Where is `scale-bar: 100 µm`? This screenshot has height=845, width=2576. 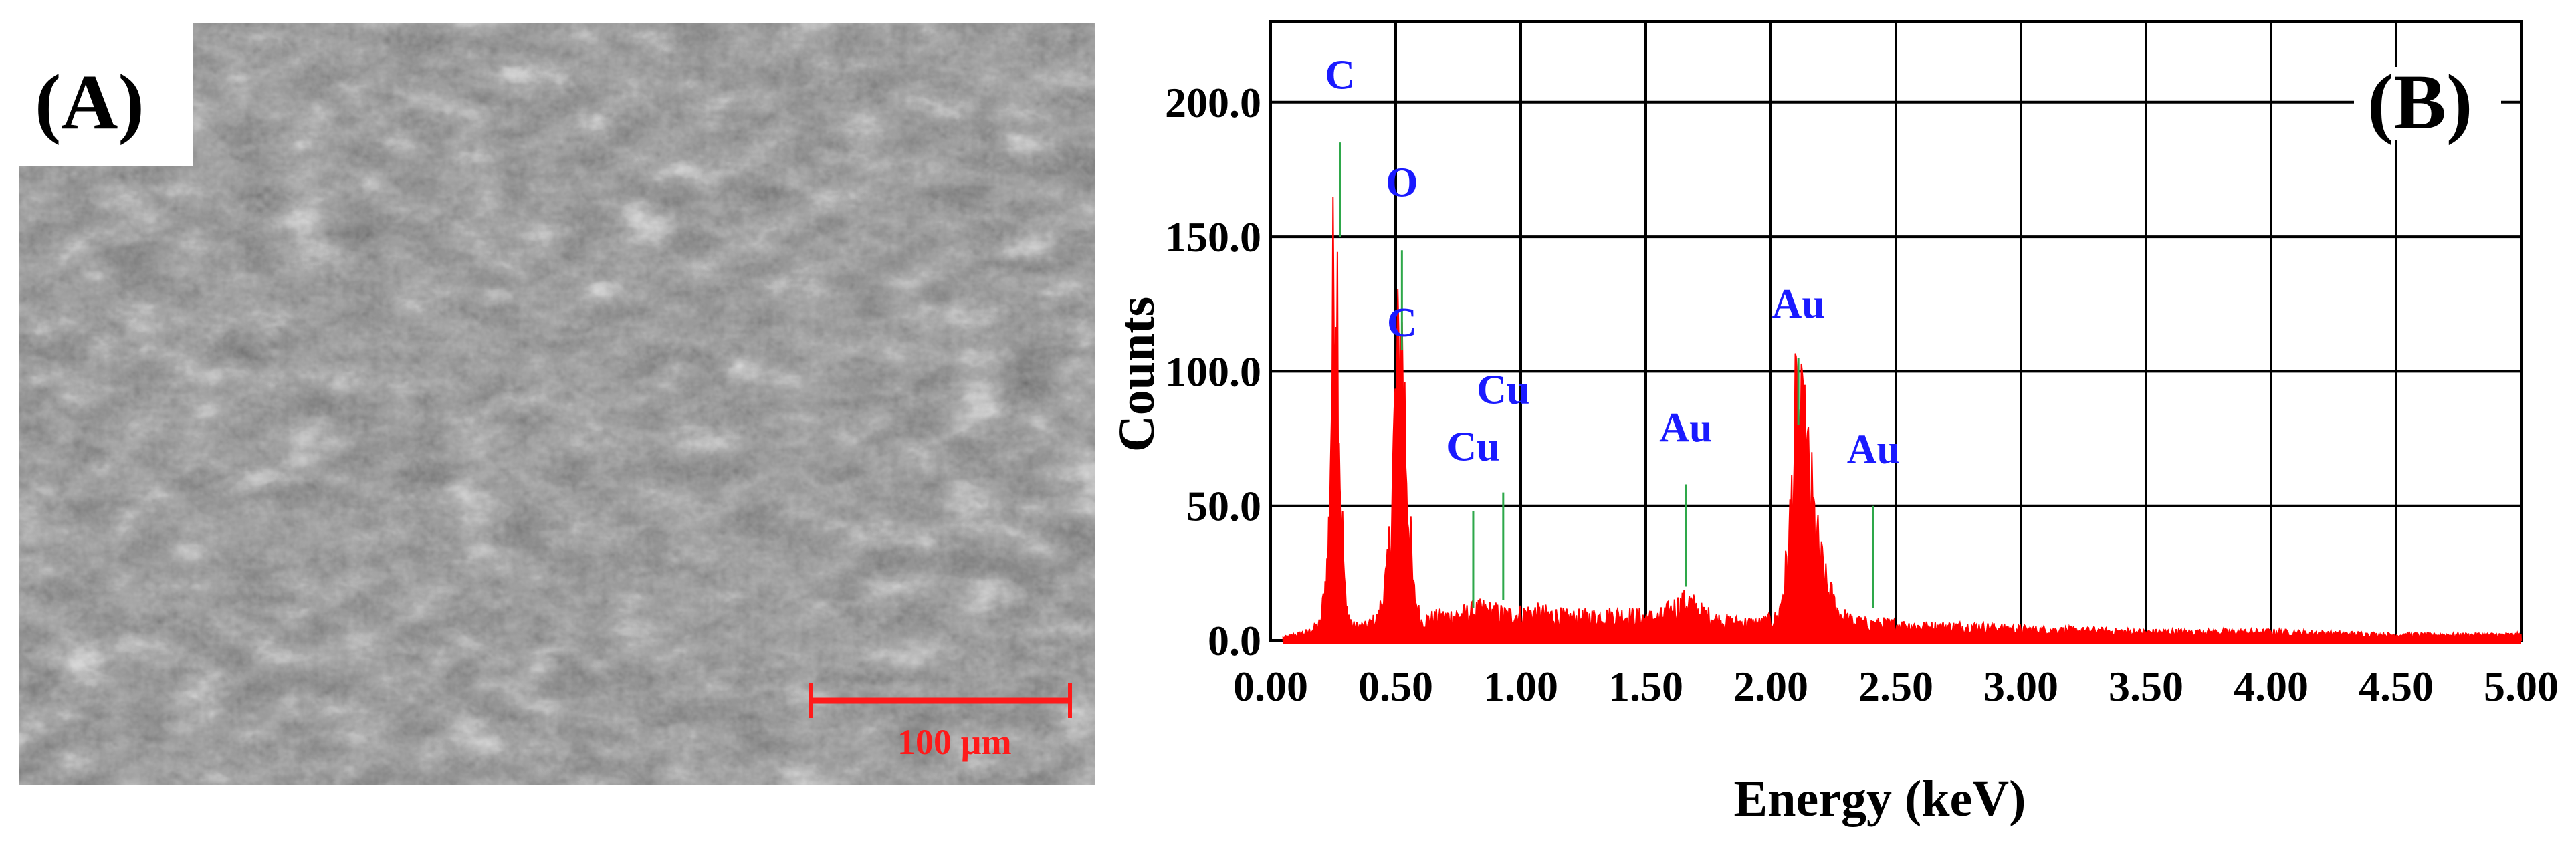 scale-bar: 100 µm is located at coordinates (940, 722).